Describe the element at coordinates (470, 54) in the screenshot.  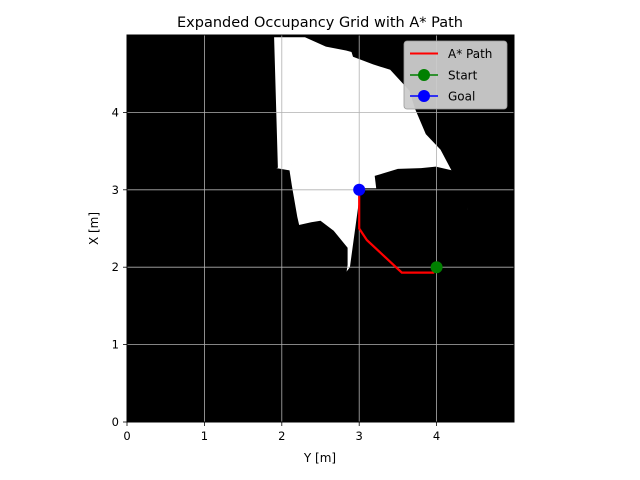
I see `legend-label-path: A* Path` at that location.